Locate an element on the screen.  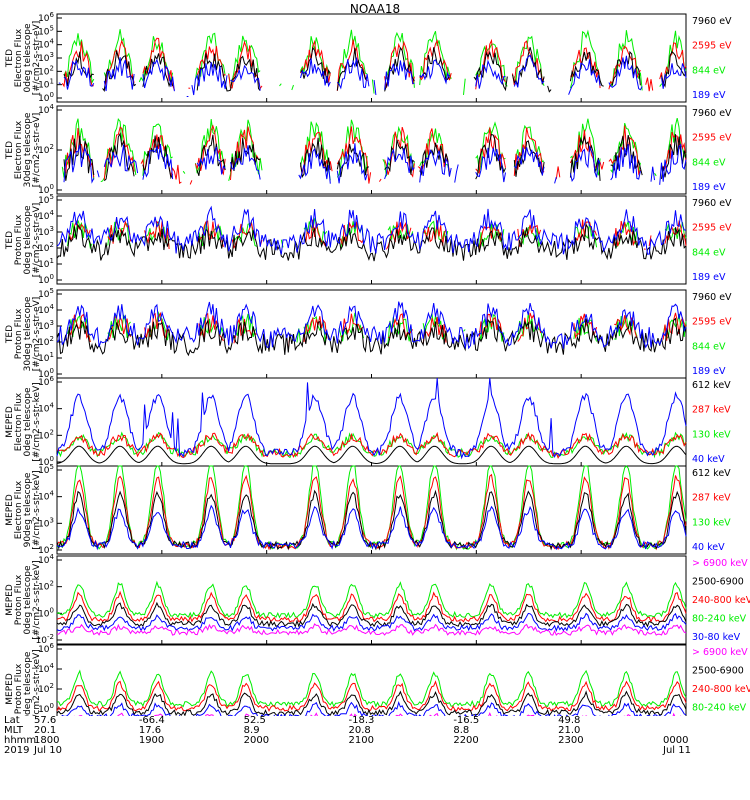
legend-entry: 40 keV is located at coordinates (708, 459).